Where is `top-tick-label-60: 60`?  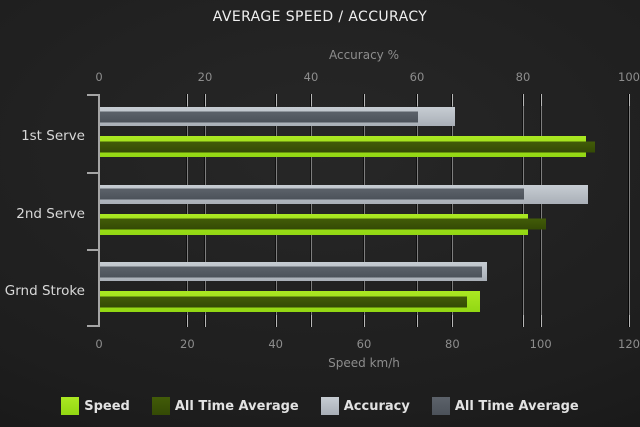
top-tick-label-60: 60 is located at coordinates (417, 77).